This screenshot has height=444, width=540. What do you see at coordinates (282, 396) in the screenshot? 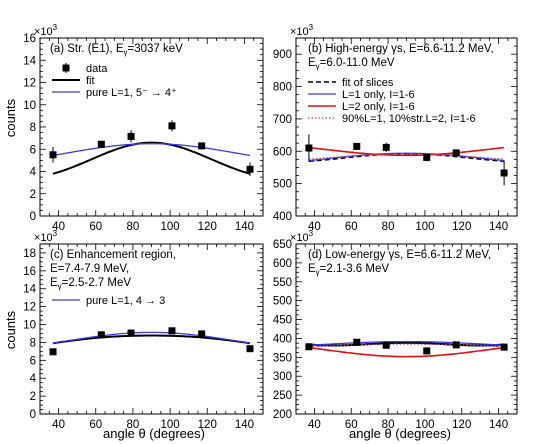
I see `y-tick-label: 250` at bounding box center [282, 396].